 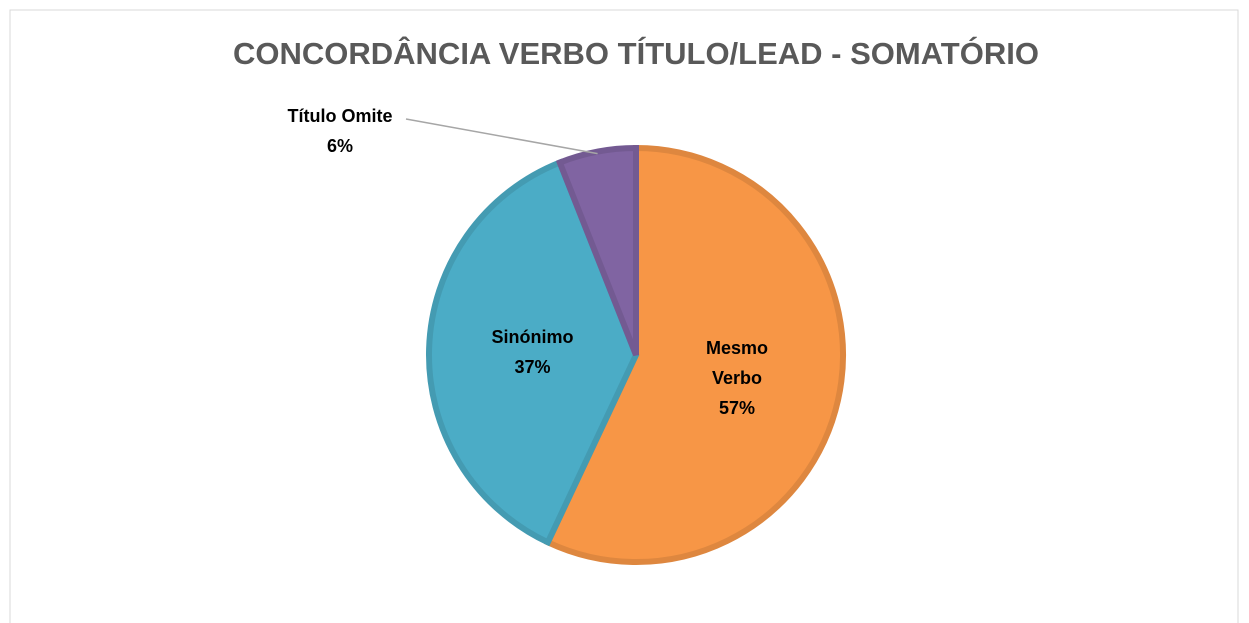 I want to click on data-label: Mesmo Verbo 57%, so click(x=737, y=378).